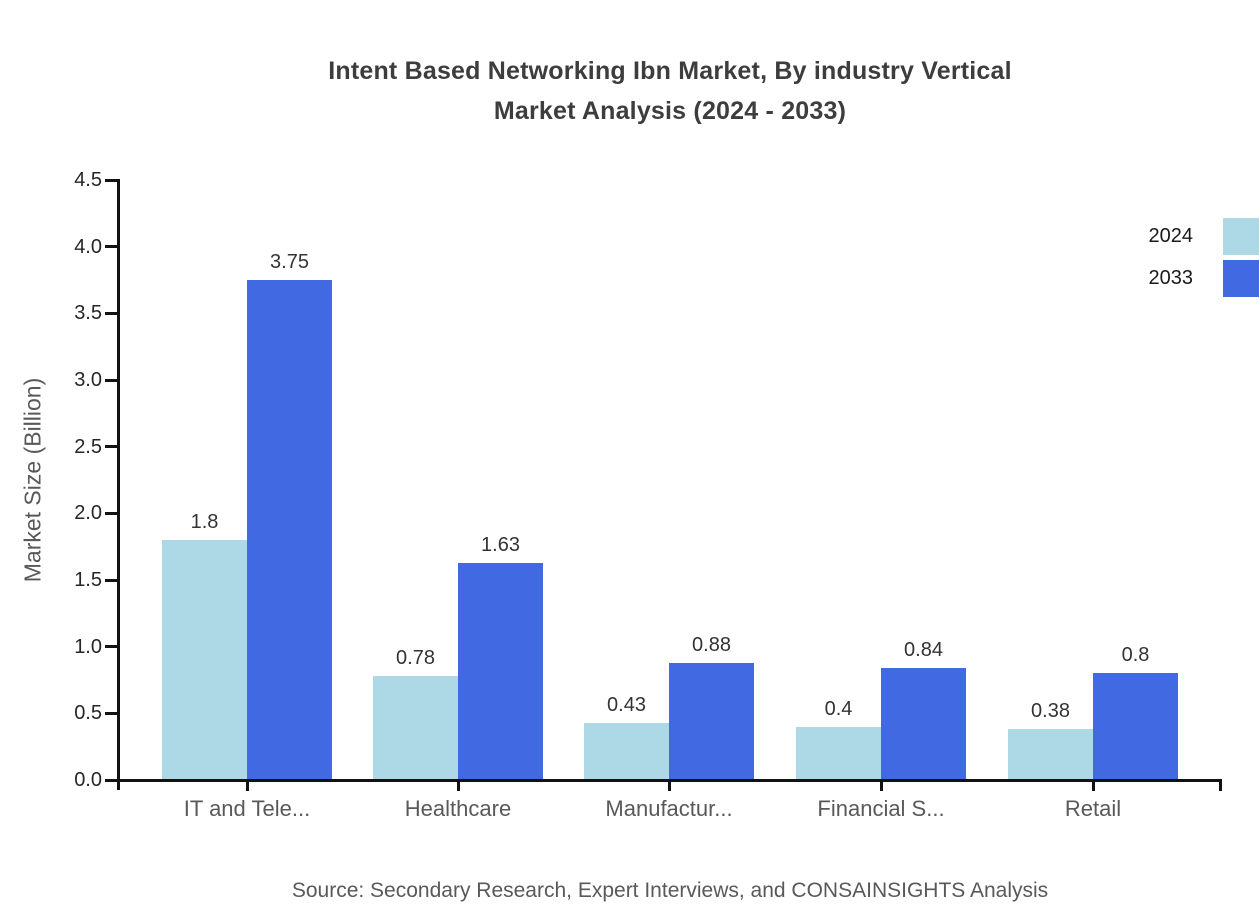 This screenshot has width=1260, height=920. What do you see at coordinates (88, 380) in the screenshot?
I see `y-axis-tick-label: 3.0` at bounding box center [88, 380].